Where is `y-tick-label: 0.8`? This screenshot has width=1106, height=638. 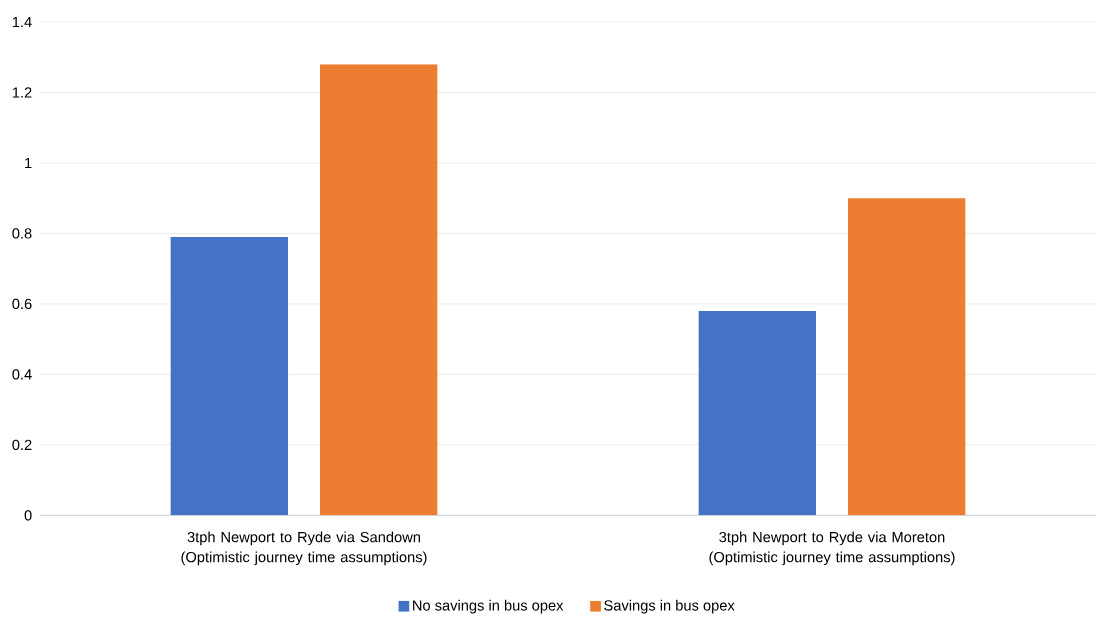 y-tick-label: 0.8 is located at coordinates (22, 233).